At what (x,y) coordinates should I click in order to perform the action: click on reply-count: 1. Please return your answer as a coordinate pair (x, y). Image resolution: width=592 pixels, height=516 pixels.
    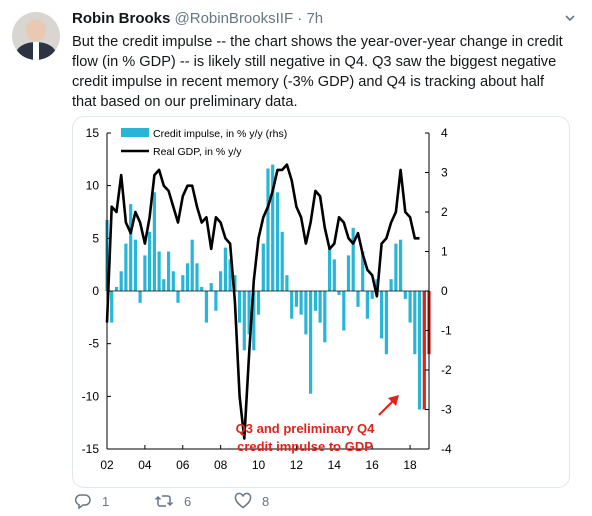
    Looking at the image, I should click on (106, 501).